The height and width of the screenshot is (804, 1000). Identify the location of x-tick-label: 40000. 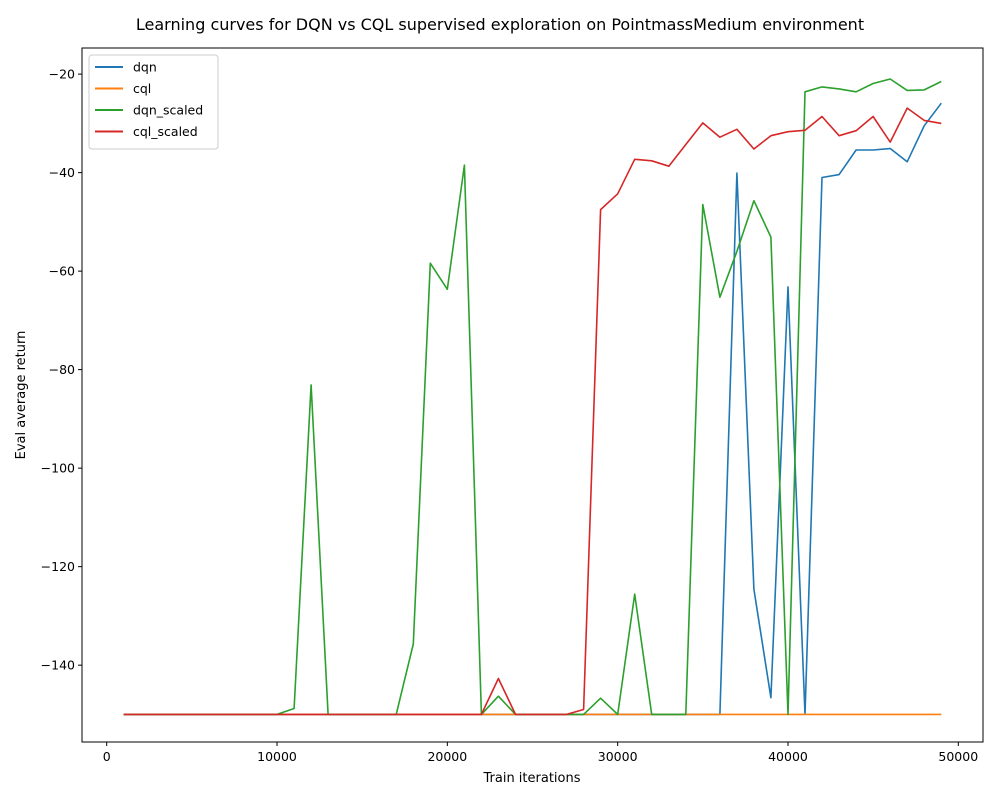
(788, 756).